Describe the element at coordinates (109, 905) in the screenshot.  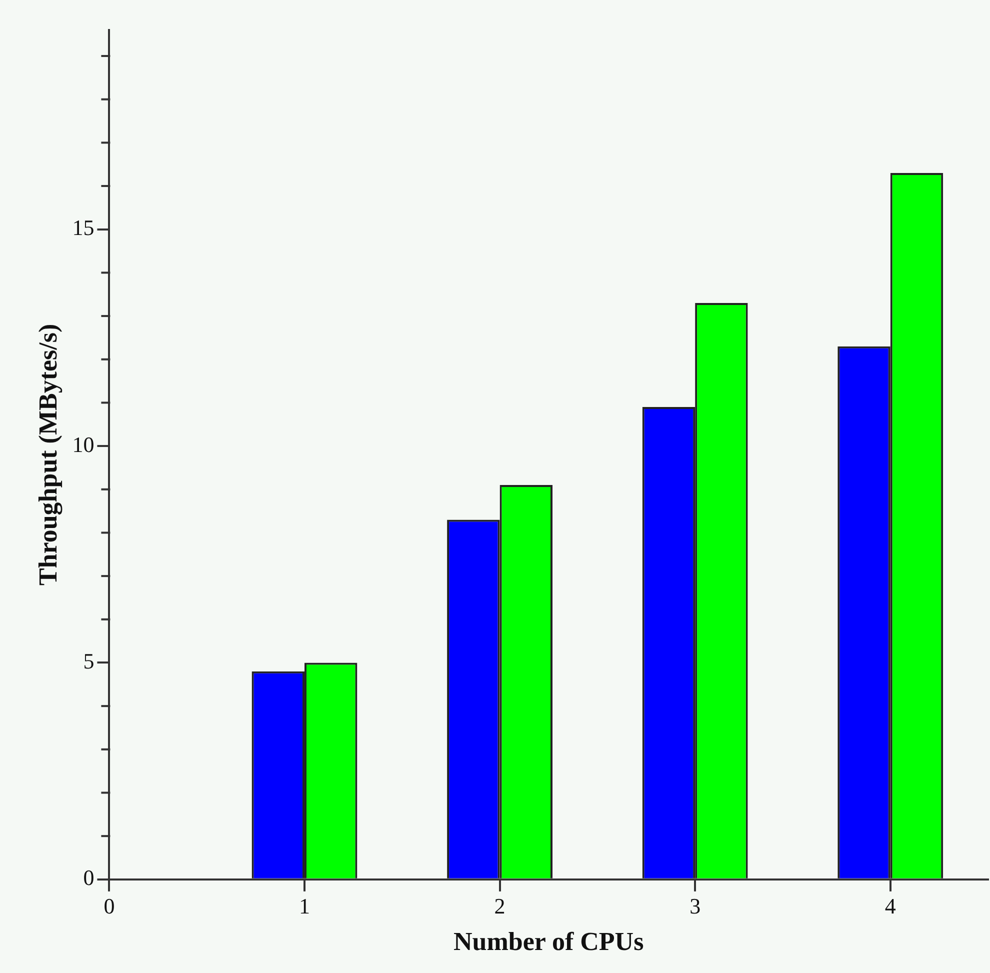
I see `x-tick-label: 0` at that location.